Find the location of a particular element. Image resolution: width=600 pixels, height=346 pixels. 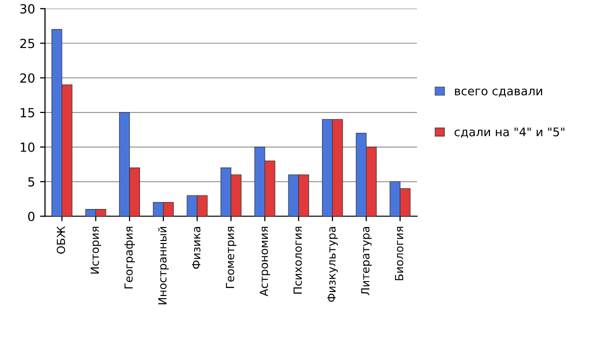

y-tick-label: 15 is located at coordinates (27, 113).